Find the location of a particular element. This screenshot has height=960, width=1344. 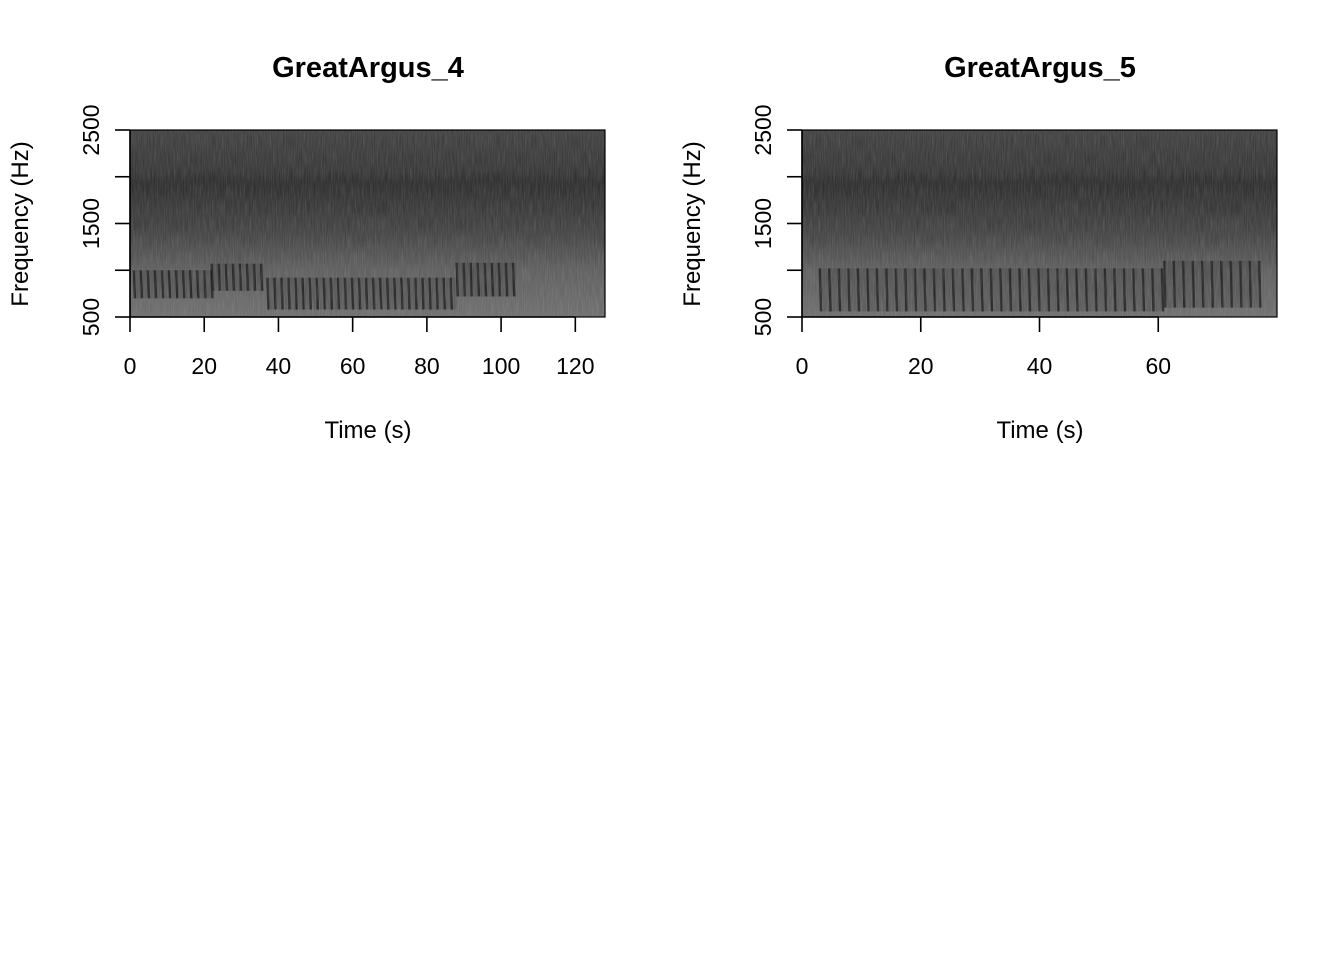

panel-2-plot-area is located at coordinates (1039, 223).